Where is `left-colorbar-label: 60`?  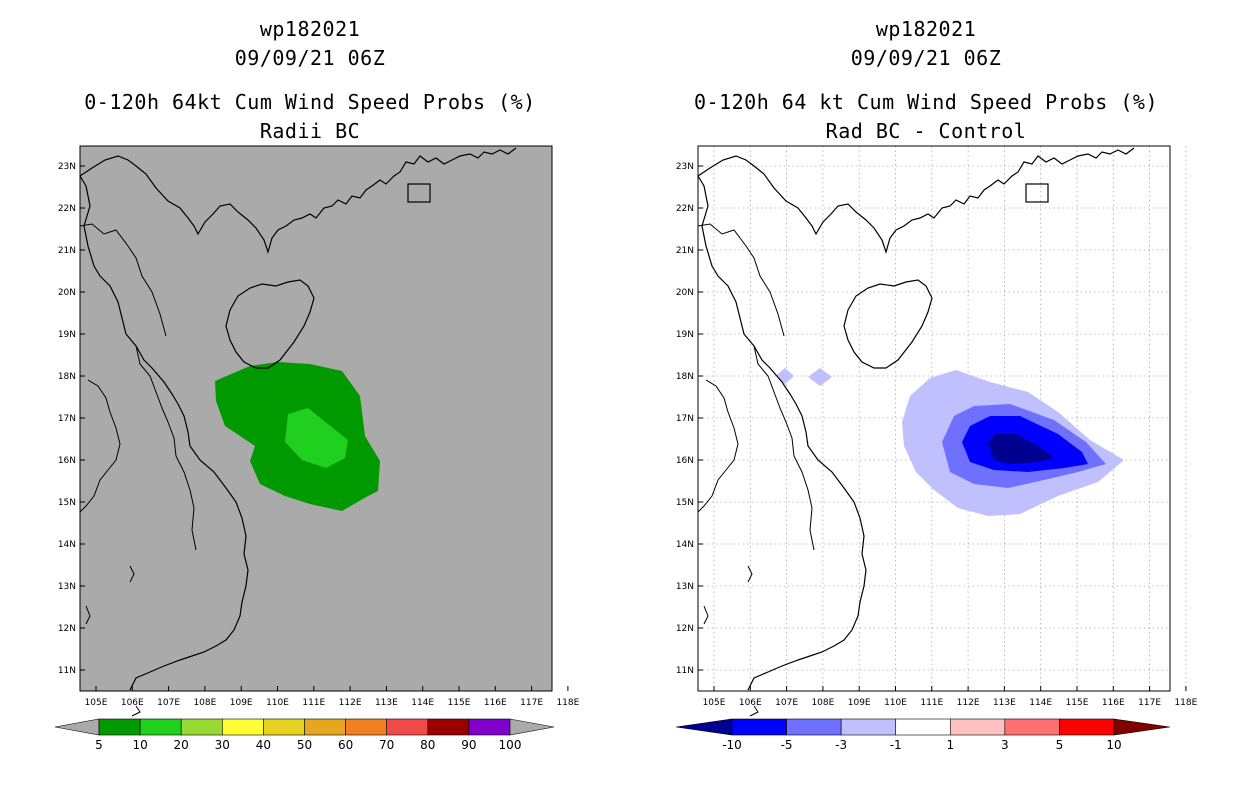 left-colorbar-label: 60 is located at coordinates (345, 745).